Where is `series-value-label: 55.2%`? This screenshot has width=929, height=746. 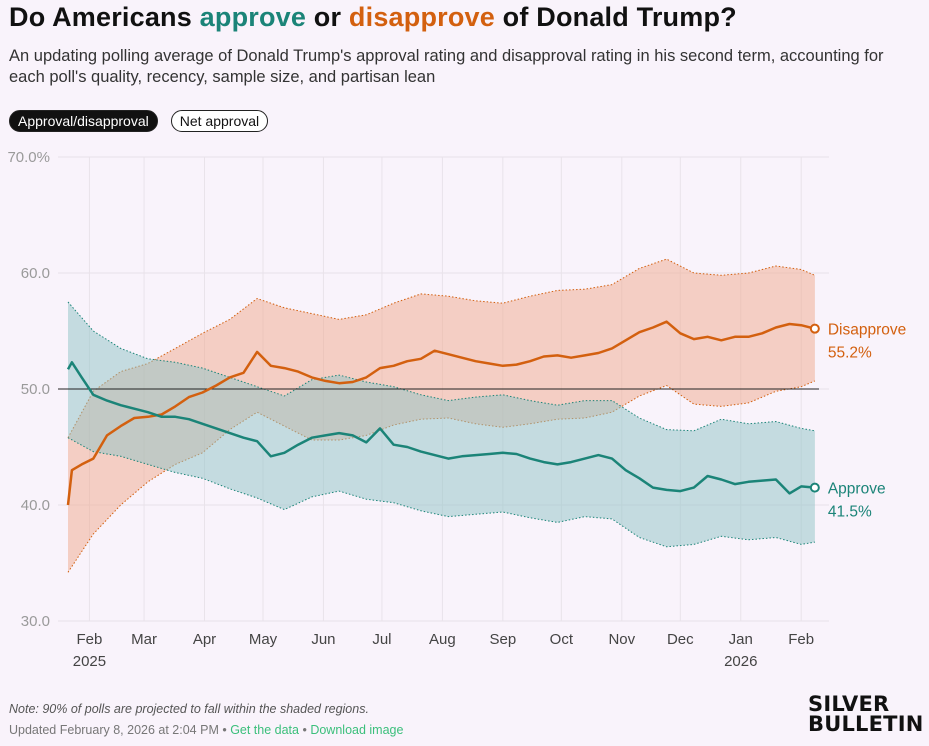 series-value-label: 55.2% is located at coordinates (850, 353).